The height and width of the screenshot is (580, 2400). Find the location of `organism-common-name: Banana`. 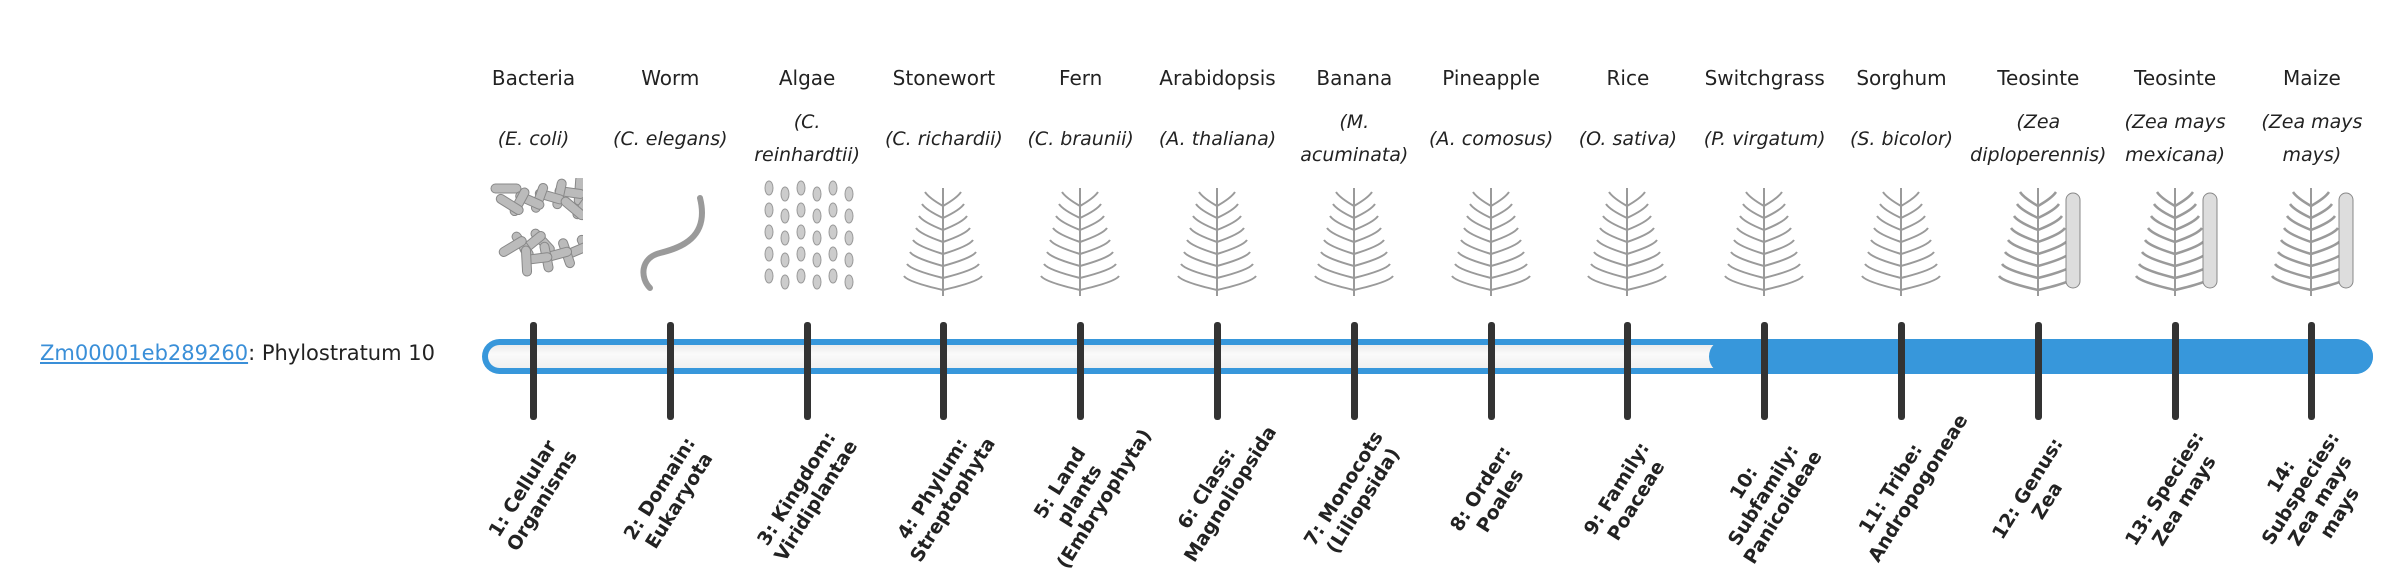

organism-common-name: Banana is located at coordinates (1354, 78).